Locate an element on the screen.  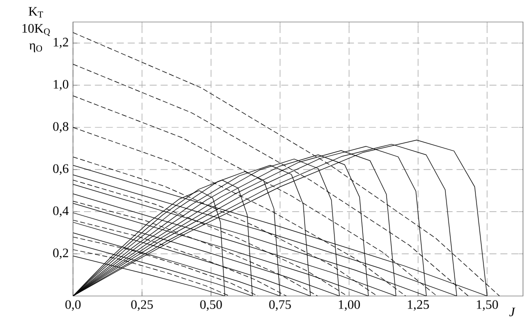
x-tick-label: 0,75 is located at coordinates (280, 305).